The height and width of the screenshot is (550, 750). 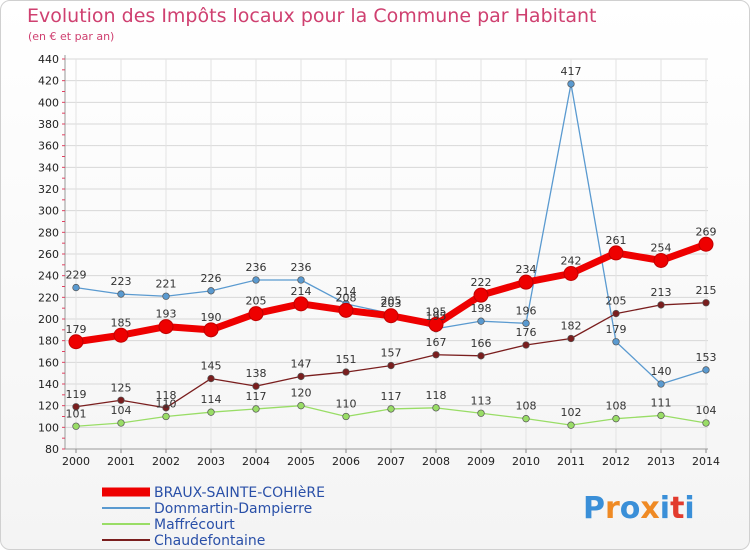 I want to click on y-tick-label: 260, so click(x=48, y=254).